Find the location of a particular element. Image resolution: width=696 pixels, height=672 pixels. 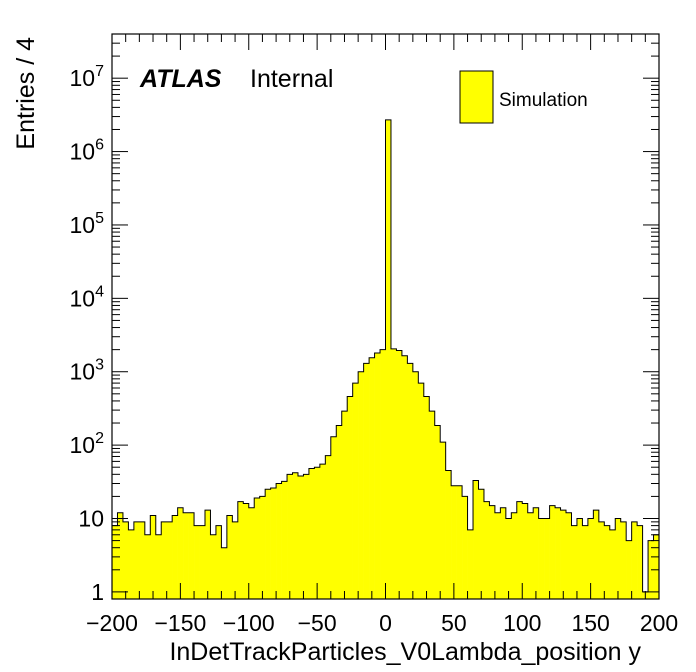

y-tick-label: 10⁴ is located at coordinates (87, 297).